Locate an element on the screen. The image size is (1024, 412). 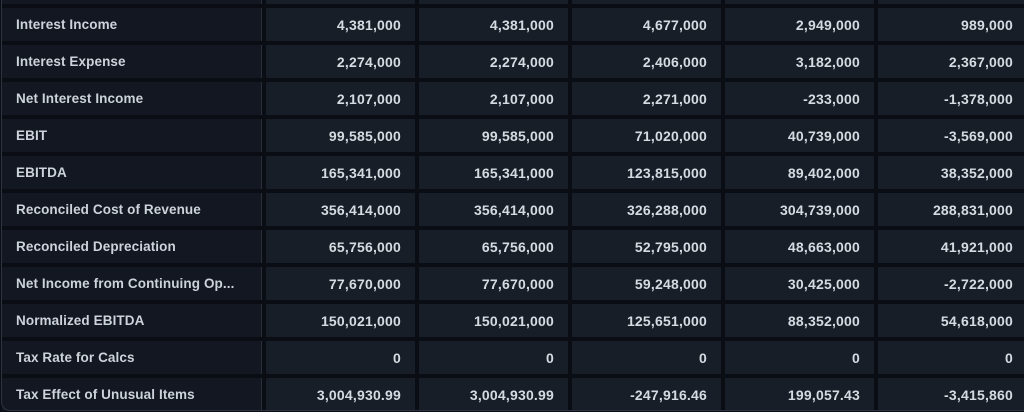
cell-value: 88,352,000 is located at coordinates (799, 320).